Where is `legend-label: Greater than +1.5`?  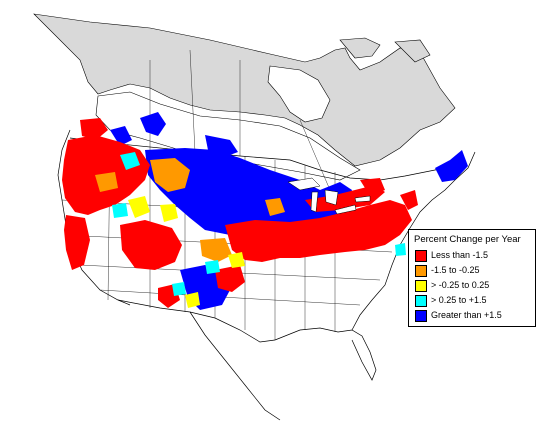 legend-label: Greater than +1.5 is located at coordinates (466, 315).